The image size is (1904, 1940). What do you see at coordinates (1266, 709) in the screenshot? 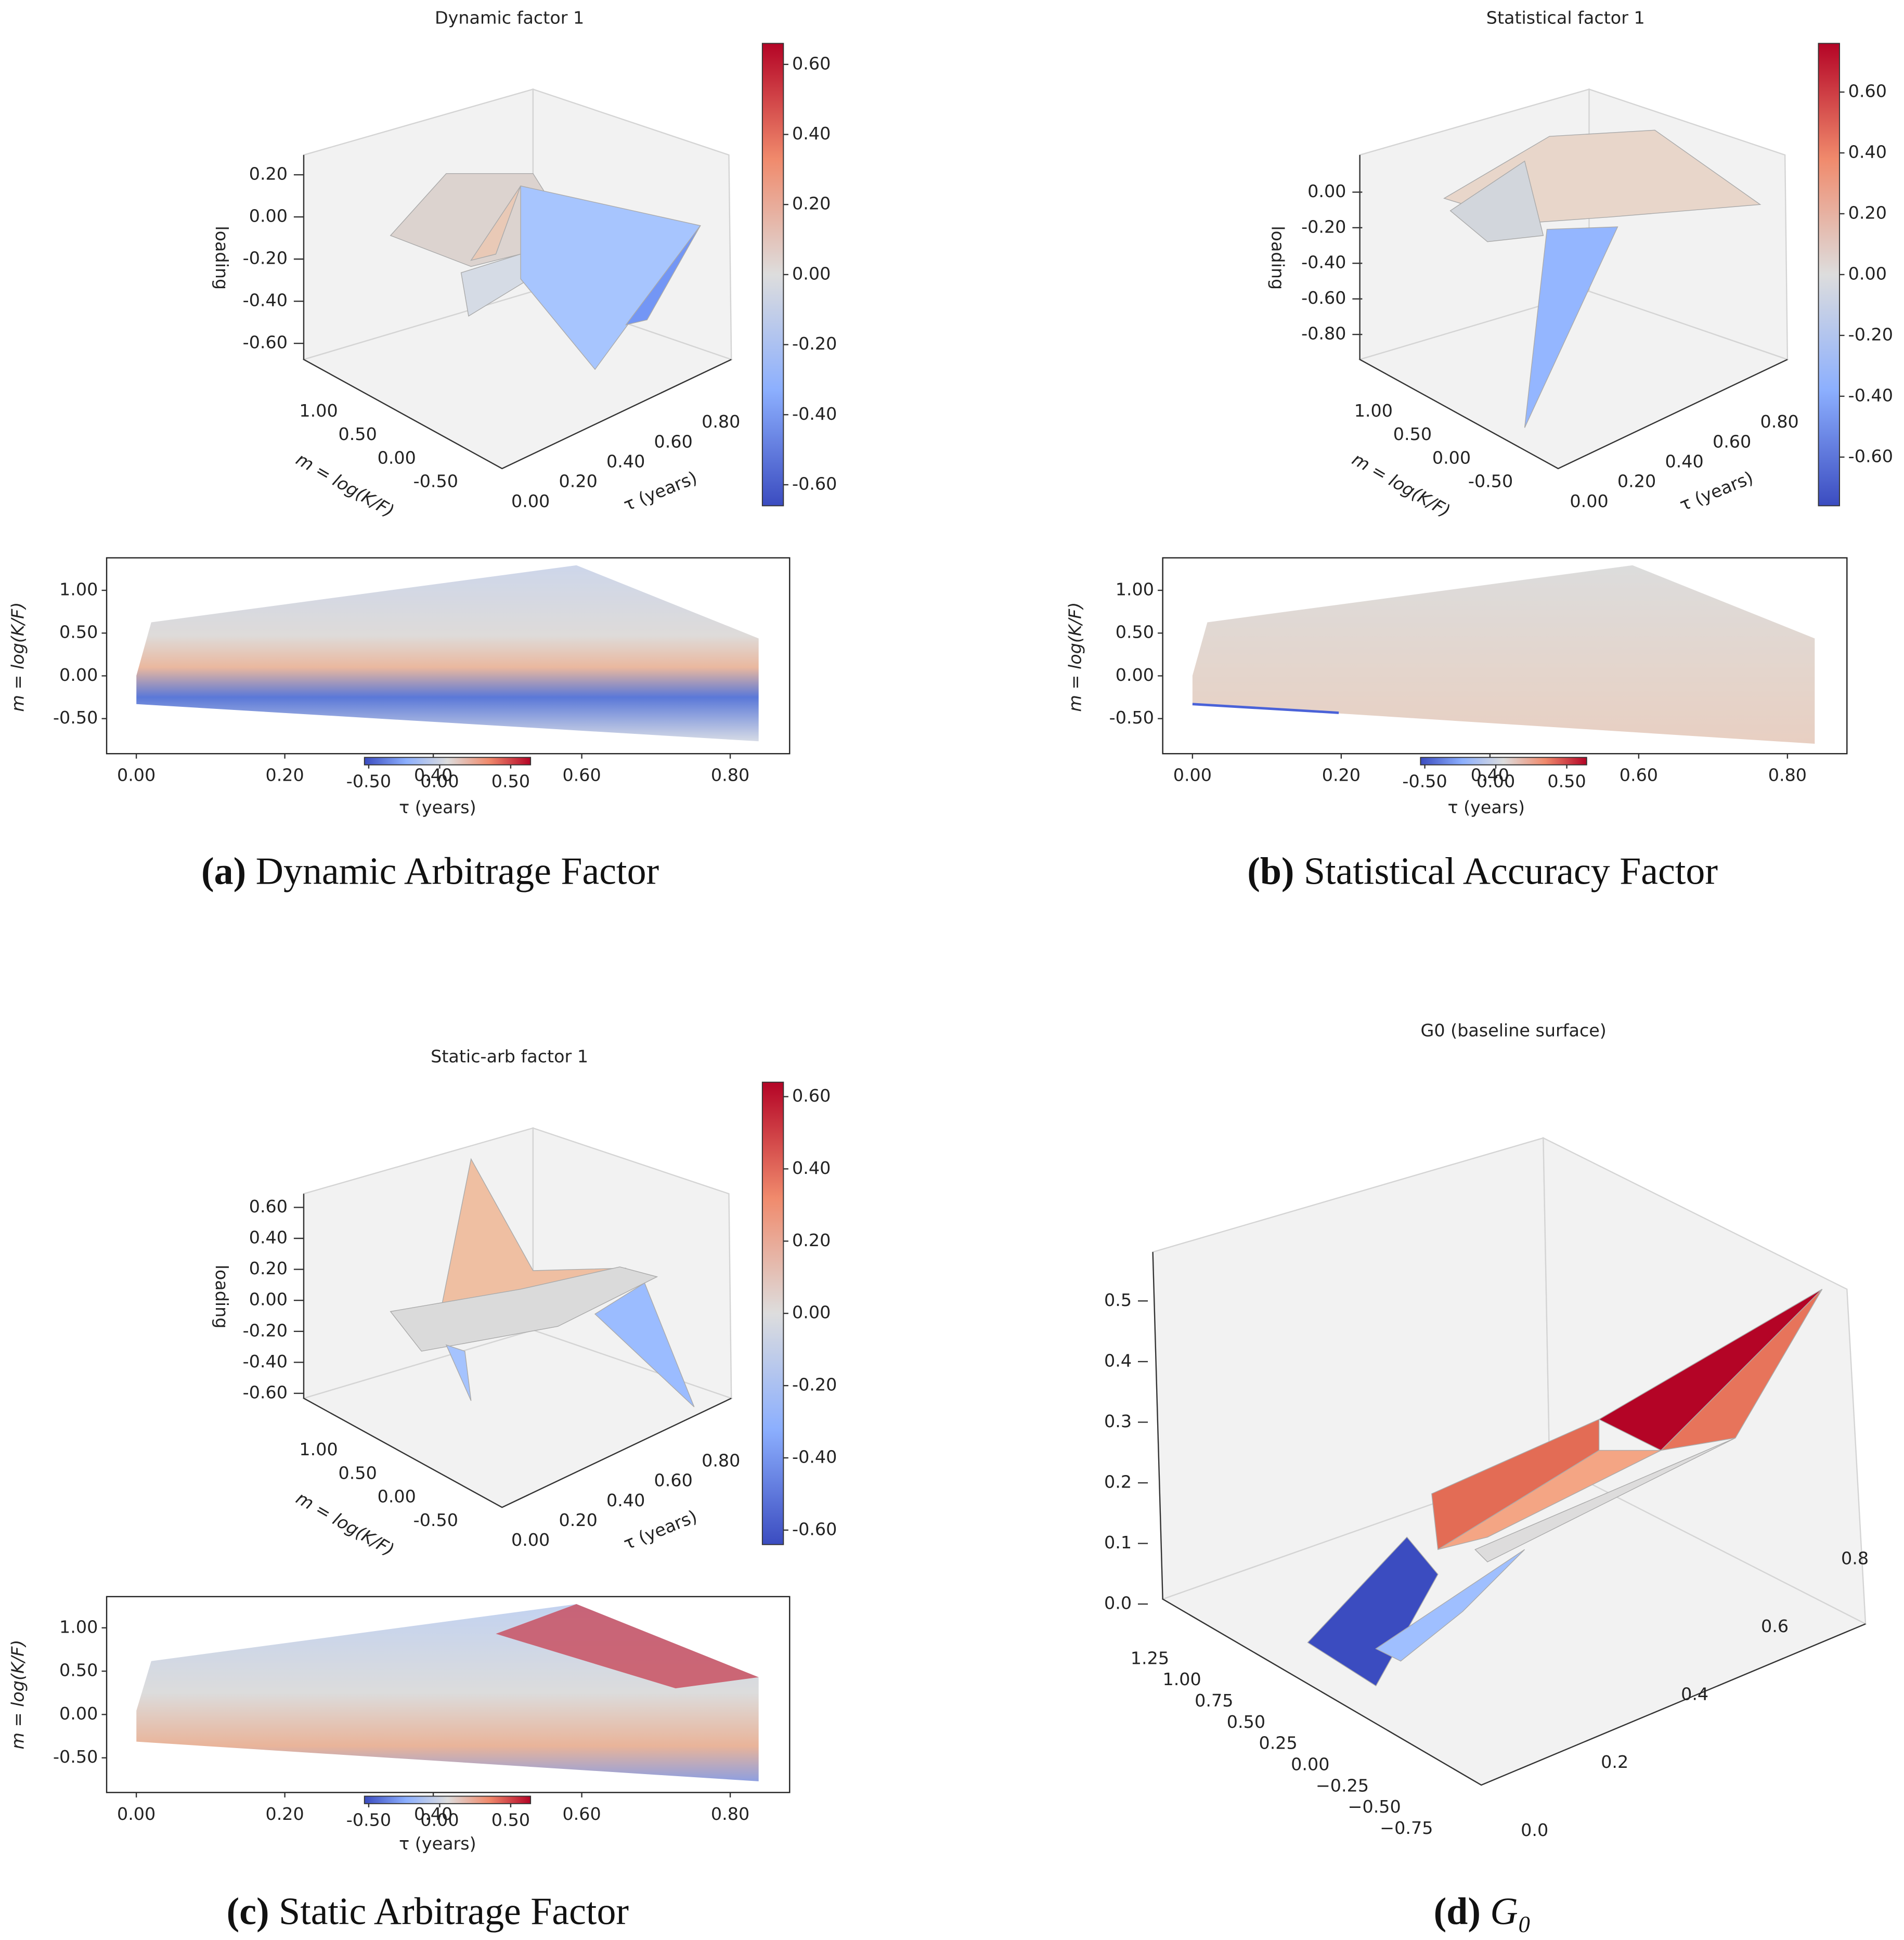
I see `heatmap-edge` at bounding box center [1266, 709].